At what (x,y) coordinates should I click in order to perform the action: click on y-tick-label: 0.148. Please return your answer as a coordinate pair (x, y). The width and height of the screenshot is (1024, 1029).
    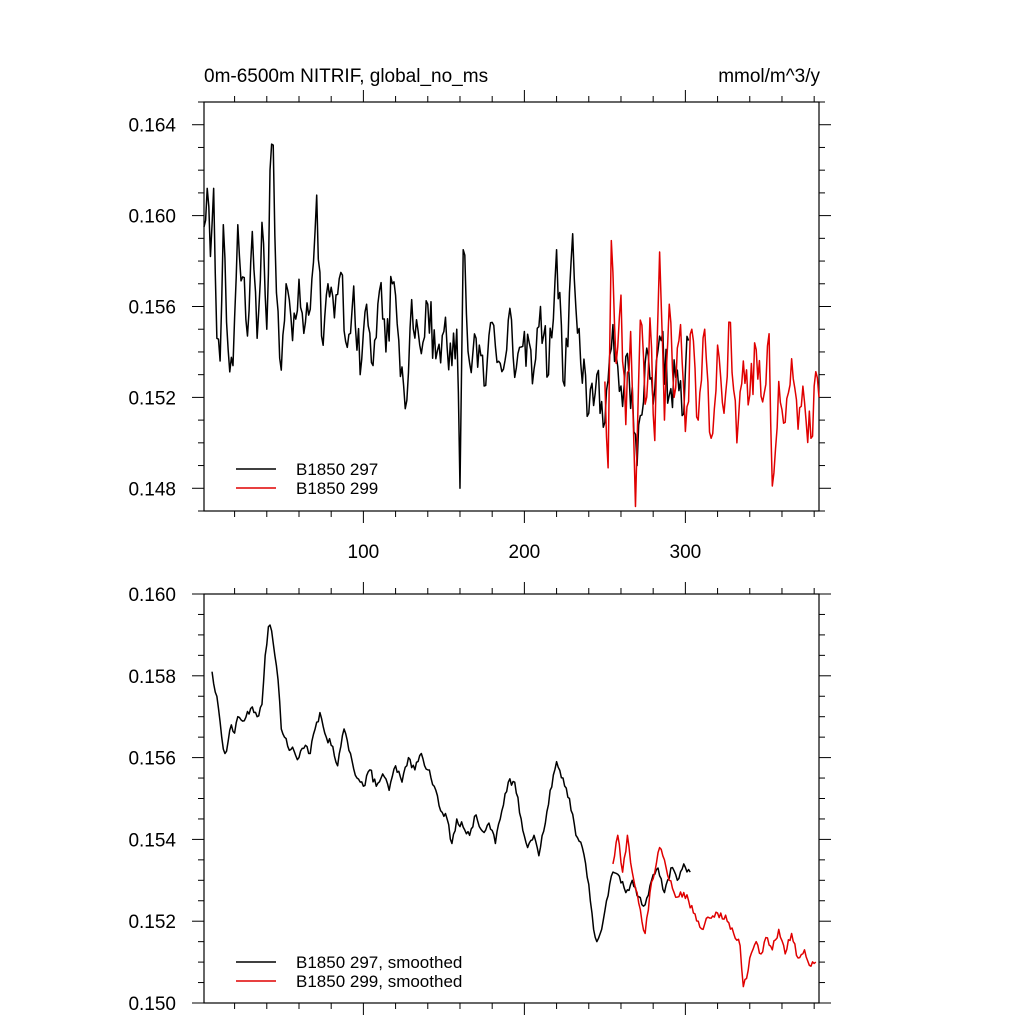
    Looking at the image, I should click on (152, 489).